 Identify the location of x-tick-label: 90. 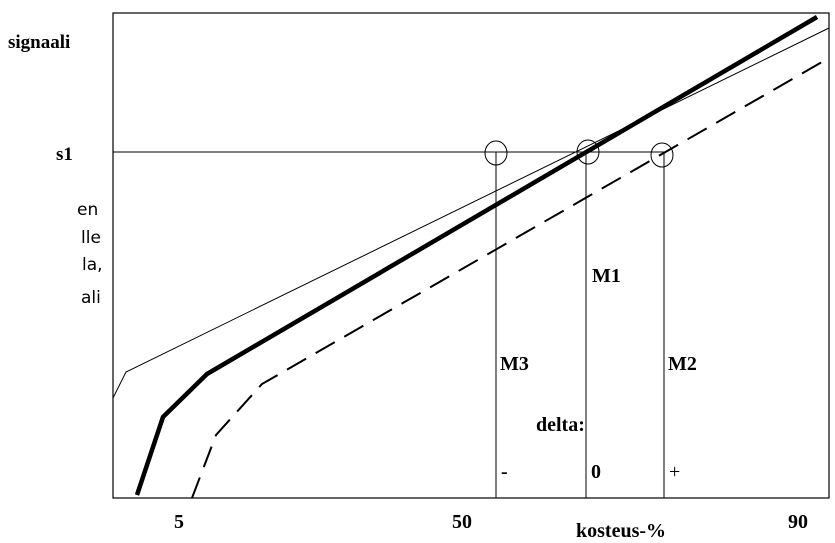
(798, 522).